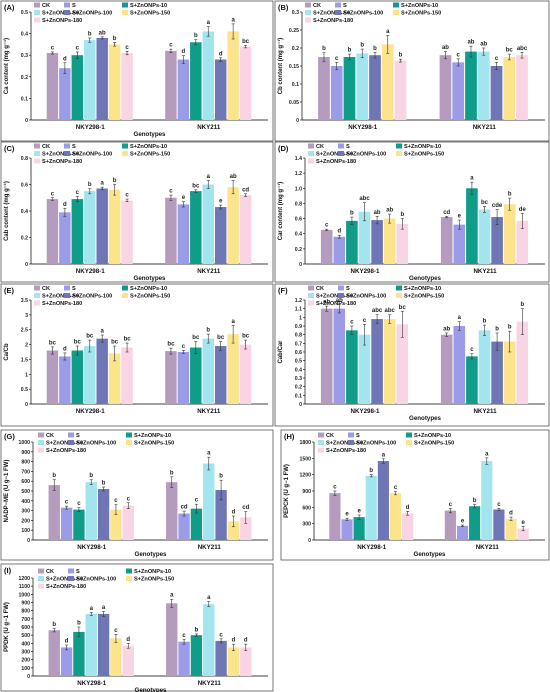 This screenshot has width=550, height=692. Describe the element at coordinates (234, 641) in the screenshot. I see `significance-letter: d` at that location.